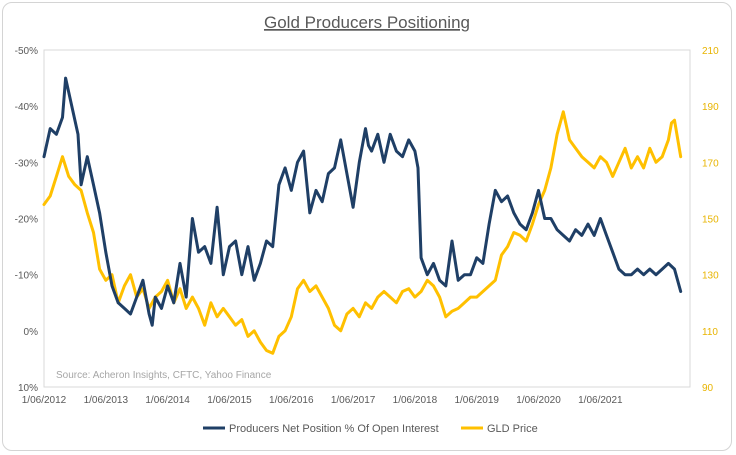  Describe the element at coordinates (26, 163) in the screenshot. I see `y-left-tick-label: -30%` at that location.